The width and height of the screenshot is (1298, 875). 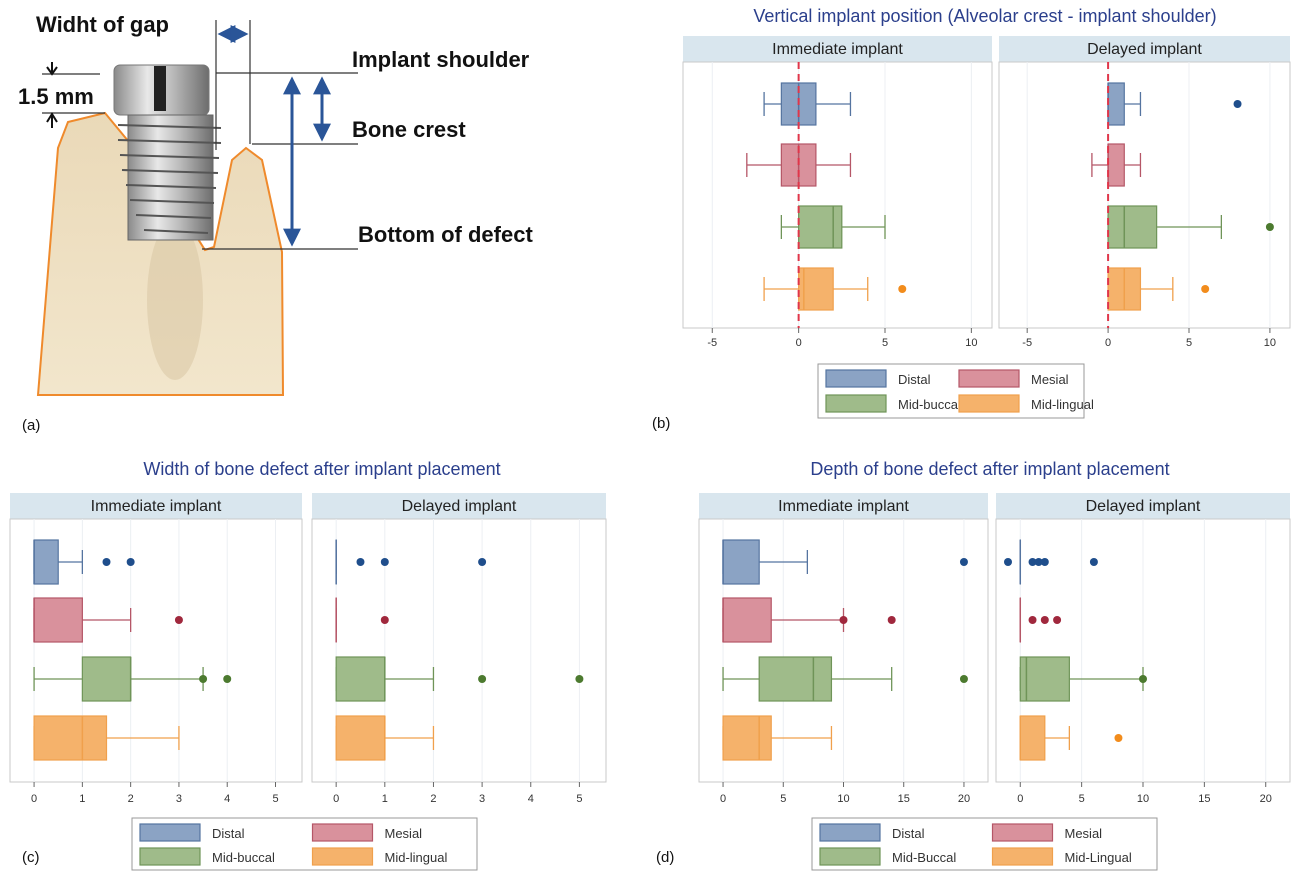 I want to click on facet-delayed: Delayed implant -5 0 5 10, so click(x=1144, y=192).